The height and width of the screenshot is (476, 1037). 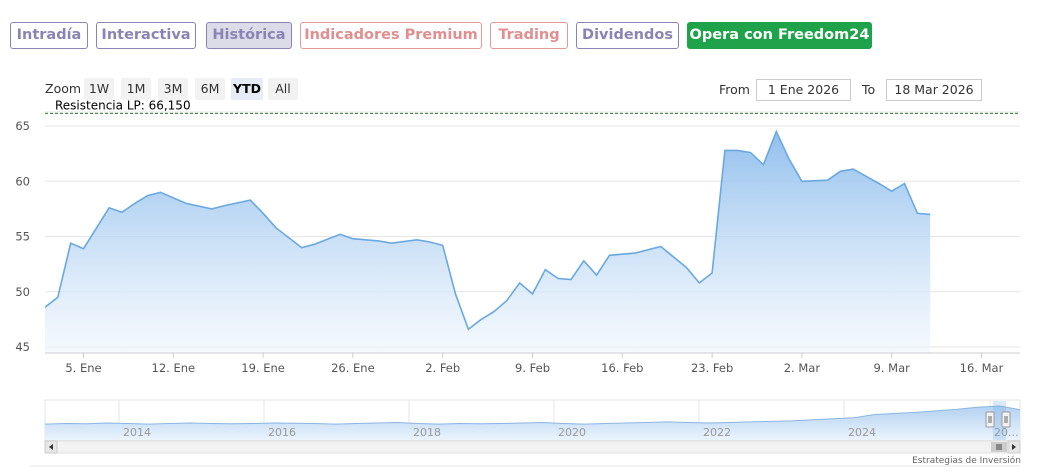 What do you see at coordinates (622, 368) in the screenshot?
I see `x-tick-label: 16. Feb` at bounding box center [622, 368].